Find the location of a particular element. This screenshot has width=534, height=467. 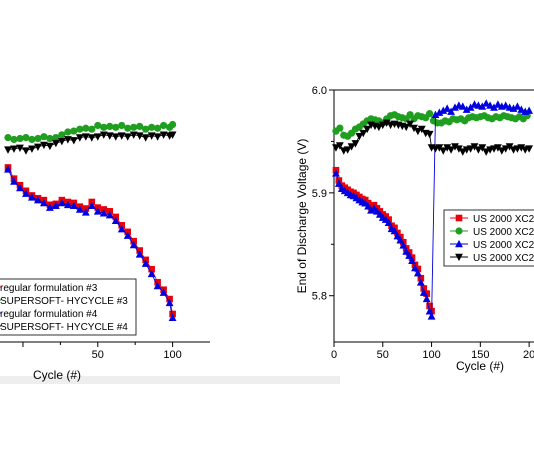

right-x-tick-label: 100 is located at coordinates (431, 355).